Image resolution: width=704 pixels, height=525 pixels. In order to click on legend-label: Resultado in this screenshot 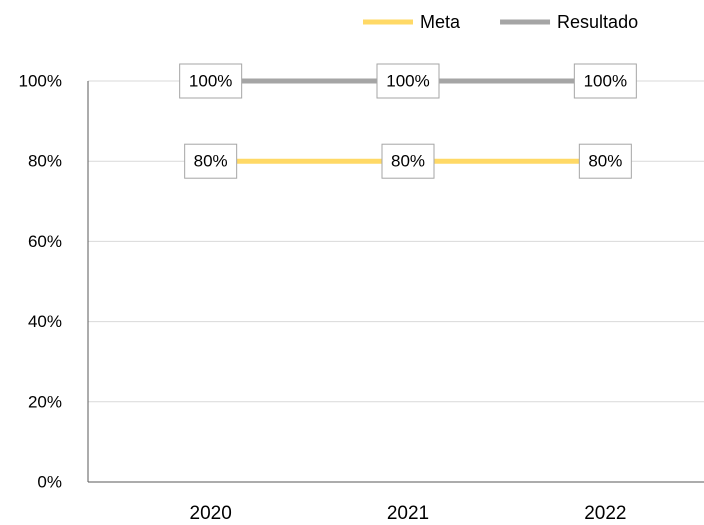, I will do `click(597, 22)`.